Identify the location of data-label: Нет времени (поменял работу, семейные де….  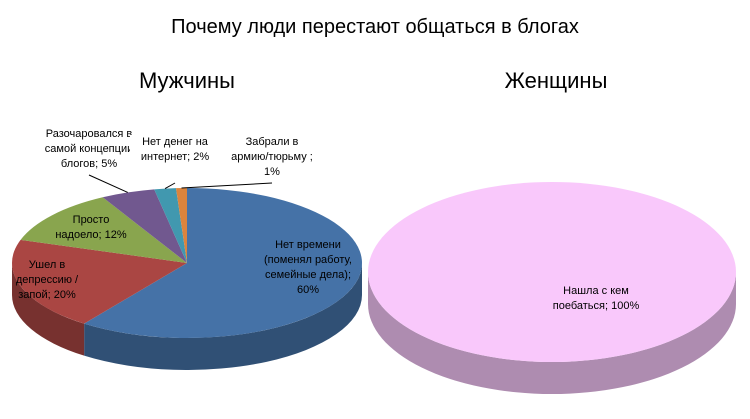
(308, 267).